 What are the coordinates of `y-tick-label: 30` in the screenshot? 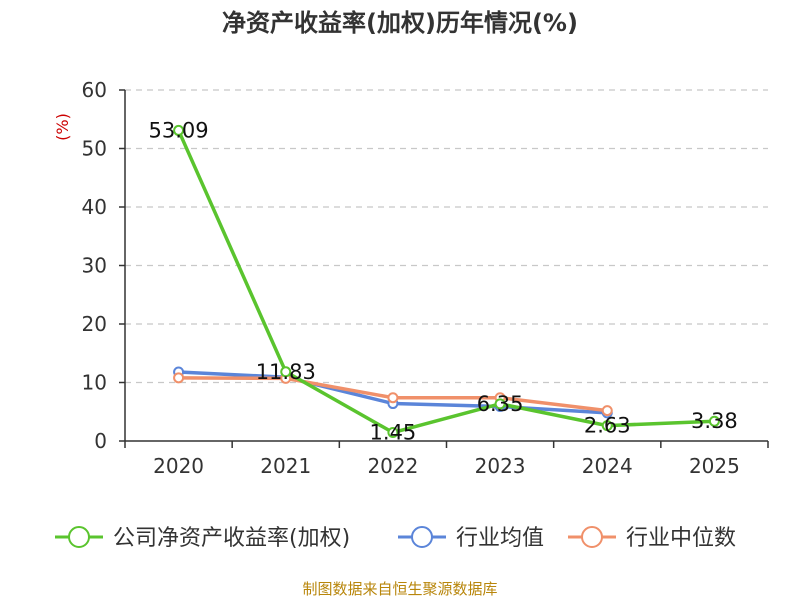 It's located at (94, 266).